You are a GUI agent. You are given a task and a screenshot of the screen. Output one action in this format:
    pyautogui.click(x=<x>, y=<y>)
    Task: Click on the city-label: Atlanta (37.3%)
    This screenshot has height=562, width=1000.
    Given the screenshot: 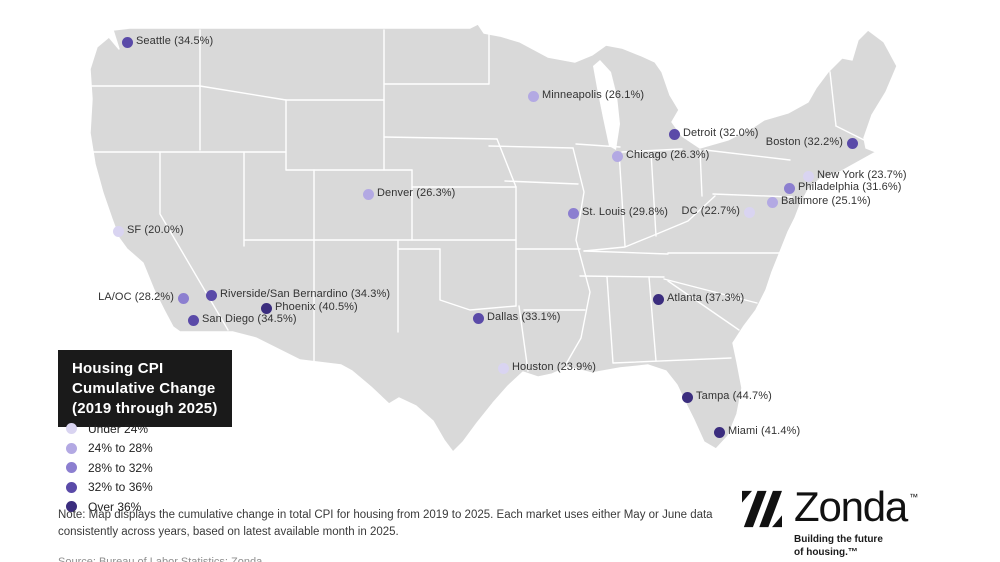 What is the action you would take?
    pyautogui.click(x=706, y=298)
    